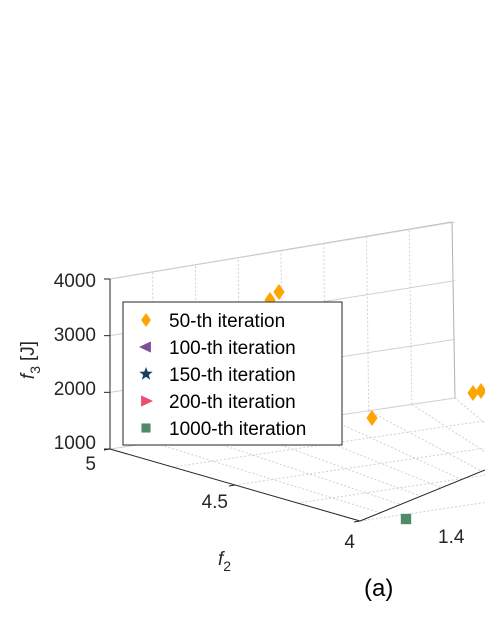 The width and height of the screenshot is (485, 627). I want to click on z-axis-label-sub: 3, so click(35, 370).